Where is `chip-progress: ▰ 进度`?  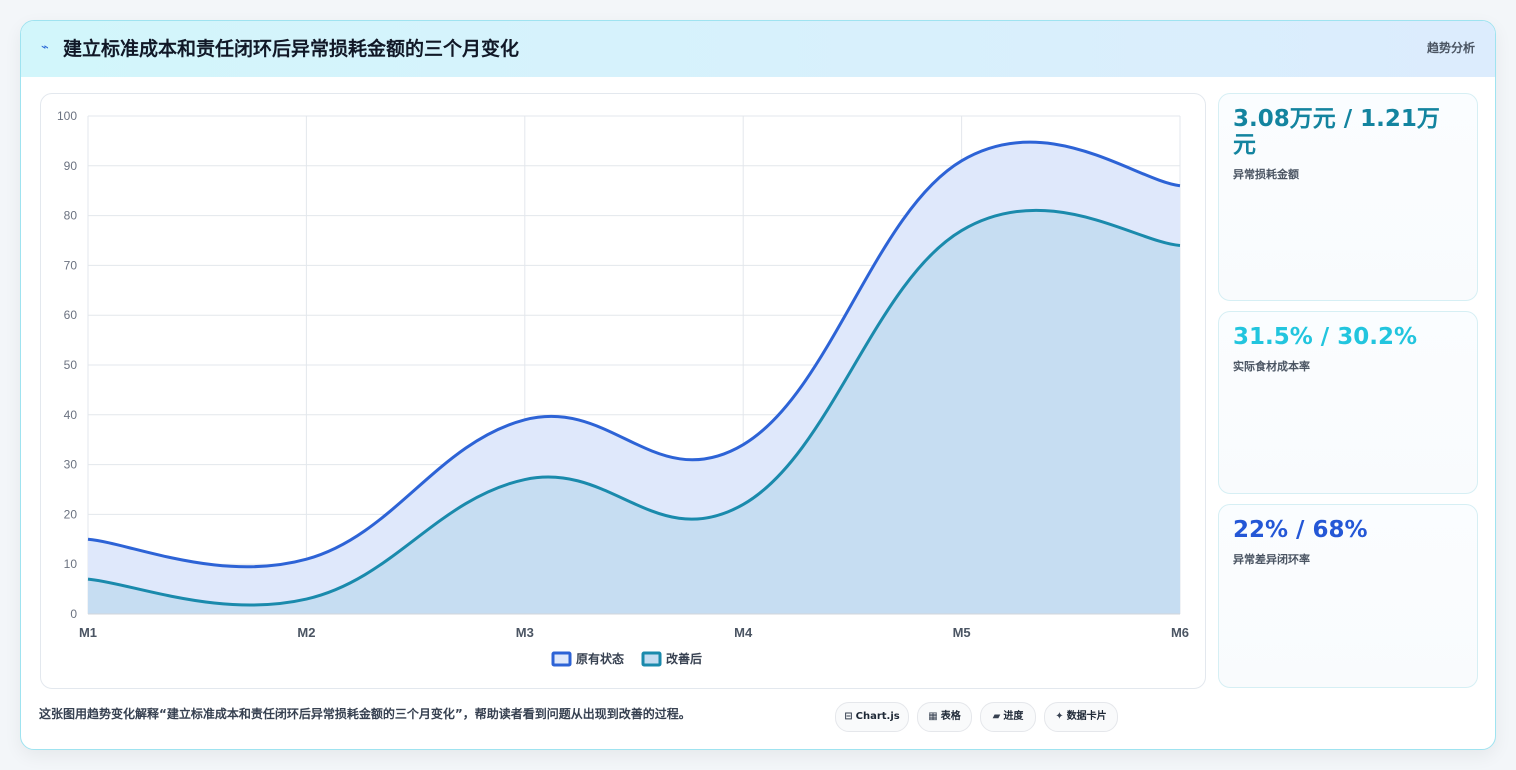 chip-progress: ▰ 进度 is located at coordinates (1008, 717).